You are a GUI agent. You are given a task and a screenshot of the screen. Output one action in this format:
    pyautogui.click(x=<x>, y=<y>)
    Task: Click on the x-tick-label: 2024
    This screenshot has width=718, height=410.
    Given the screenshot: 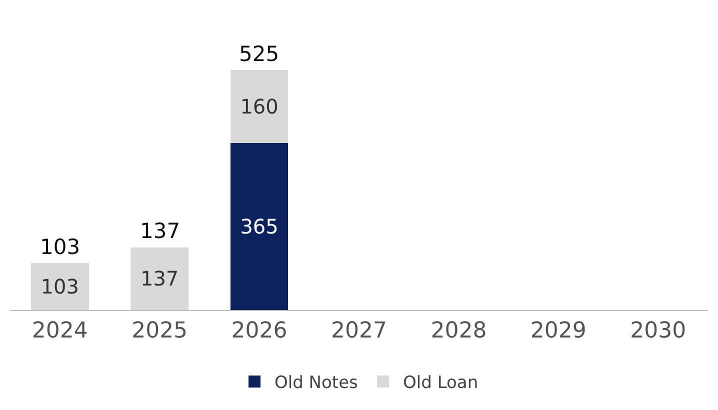 What is the action you would take?
    pyautogui.click(x=60, y=331)
    